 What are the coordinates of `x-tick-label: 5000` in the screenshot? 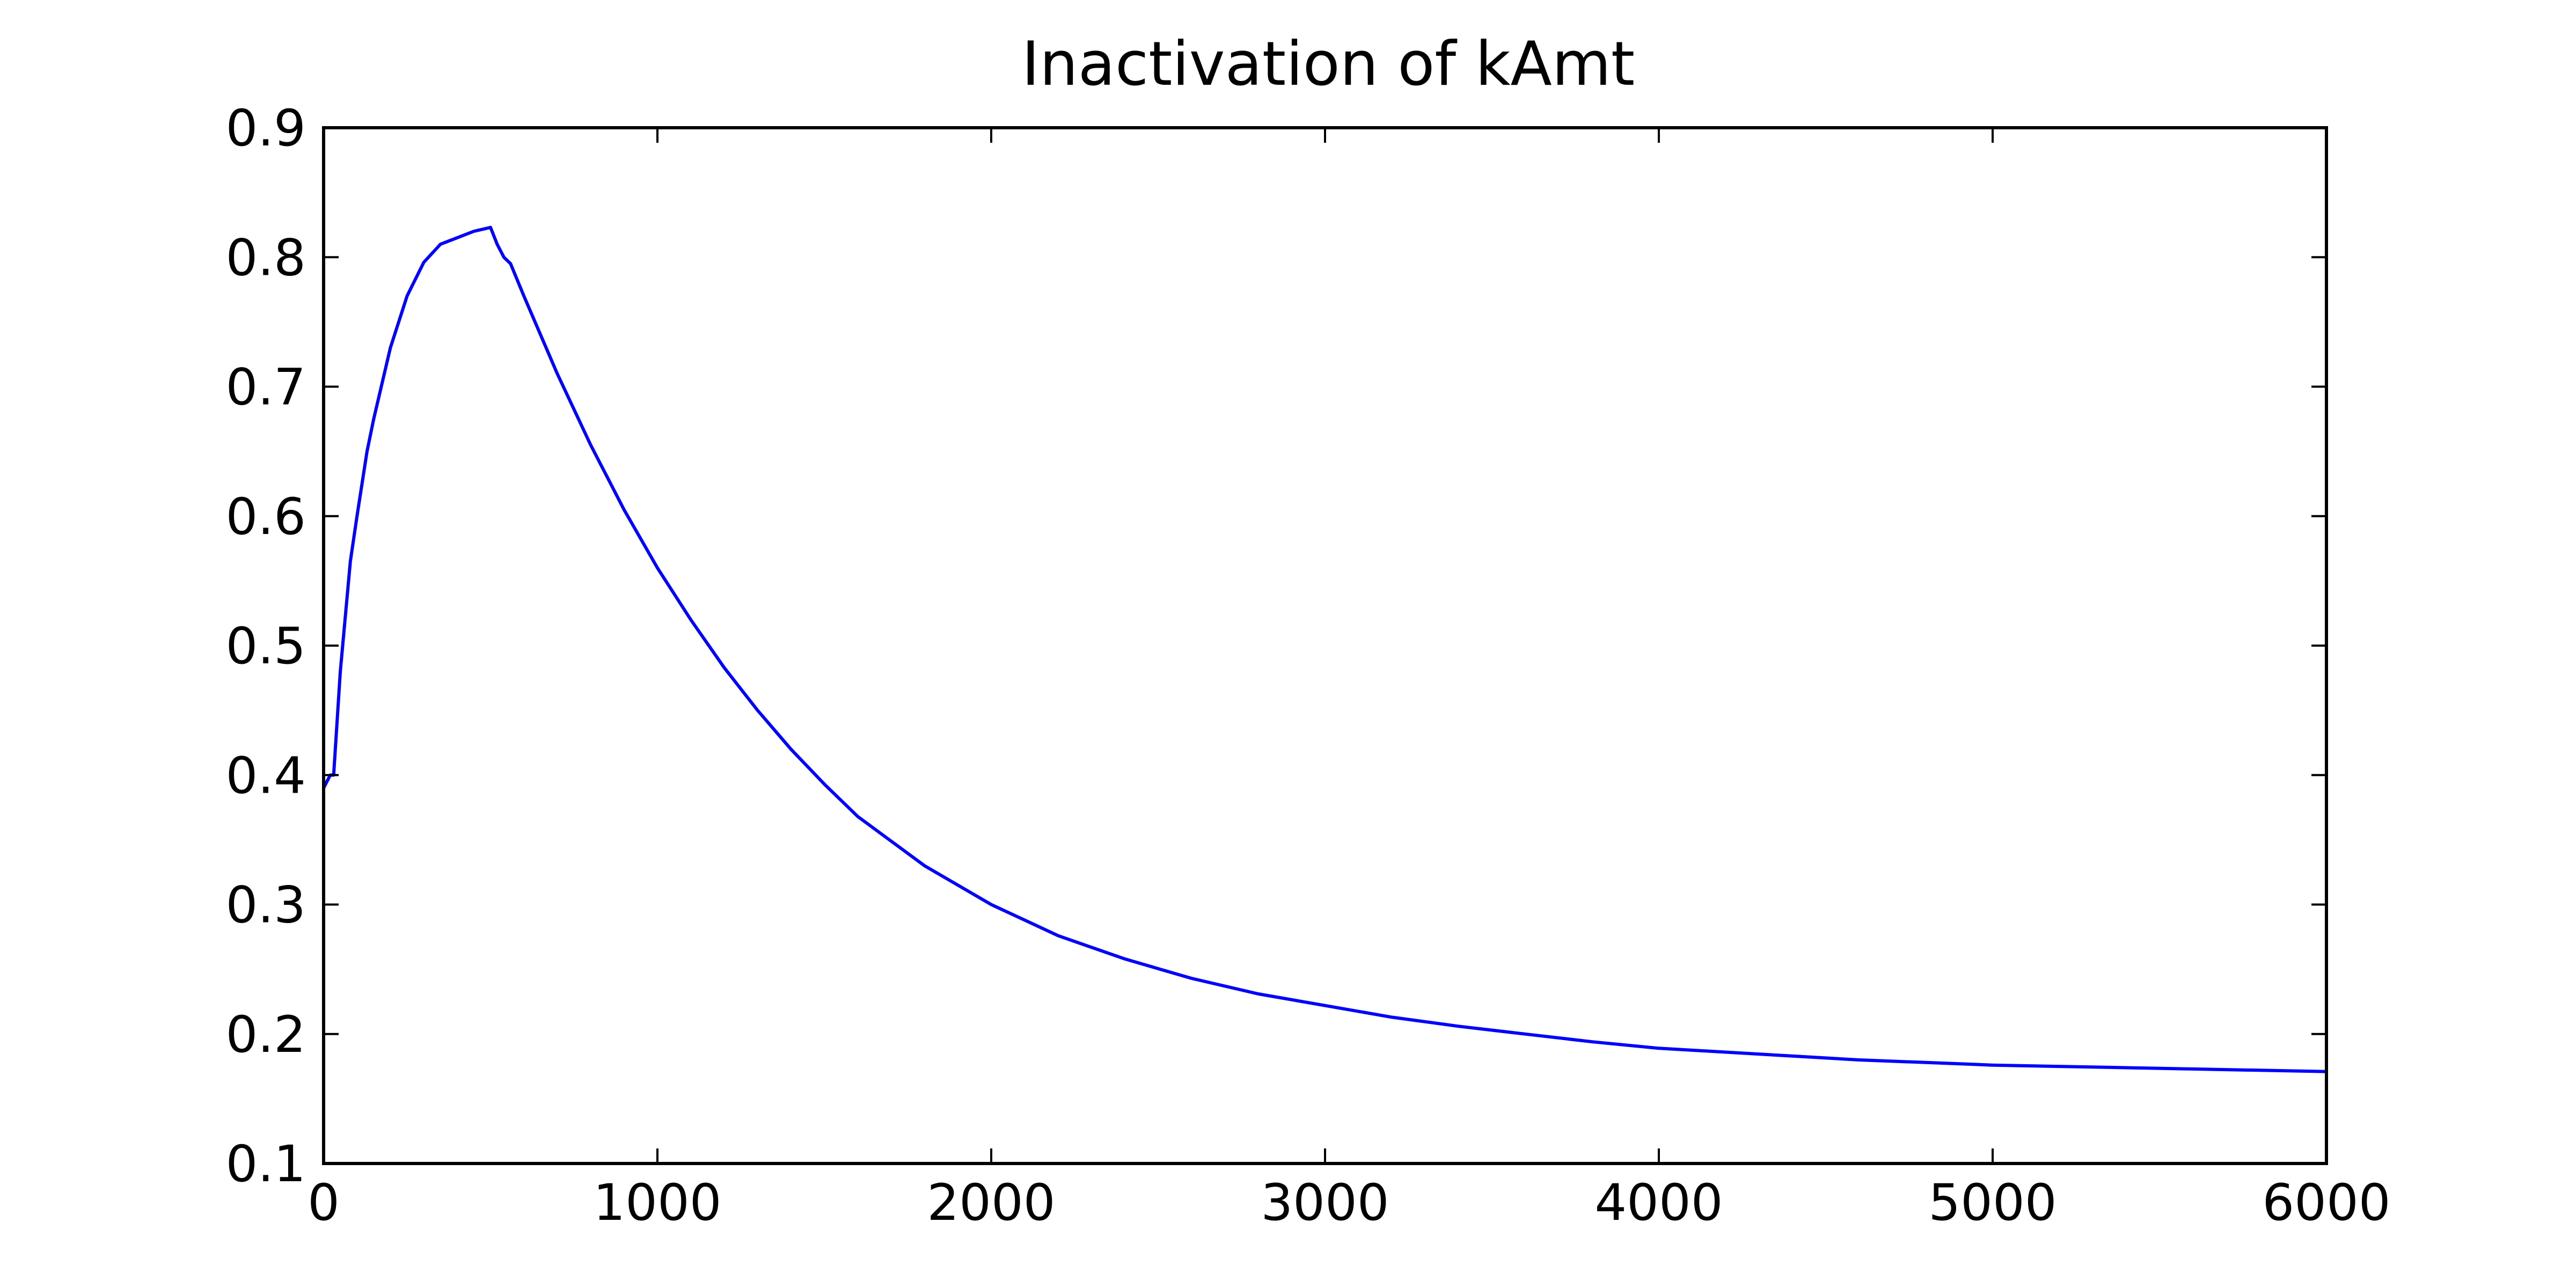 It's located at (1992, 1203).